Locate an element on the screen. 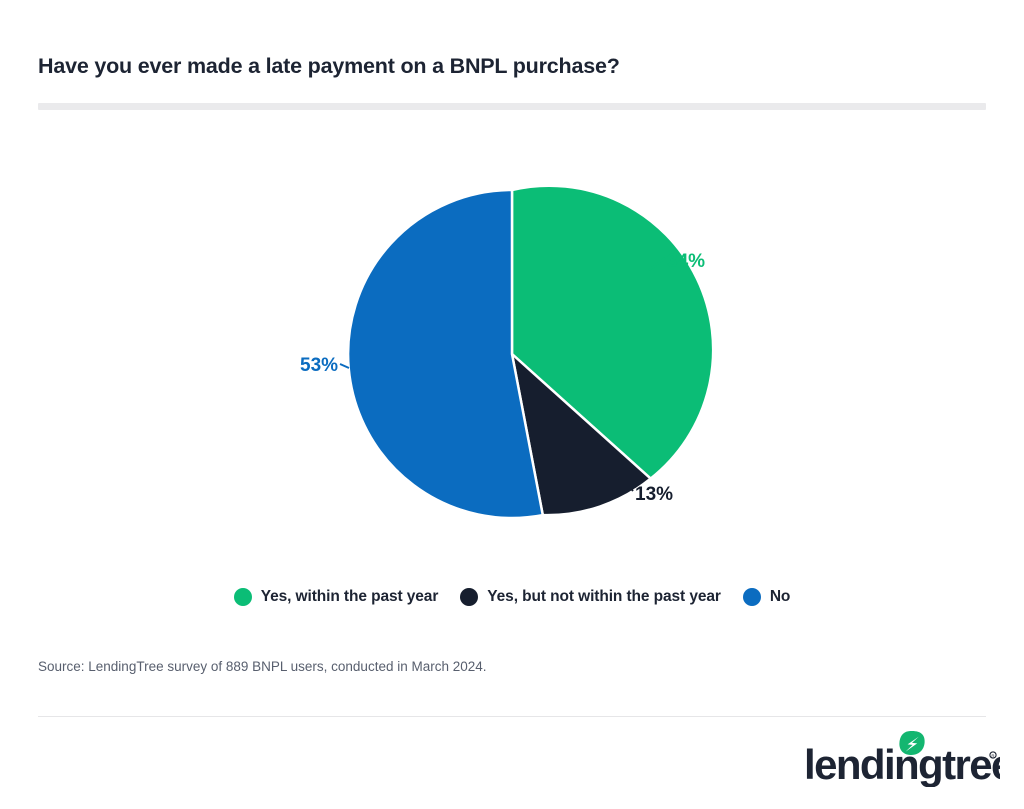 This screenshot has height=809, width=1024. pie-label-34: 34% is located at coordinates (686, 261).